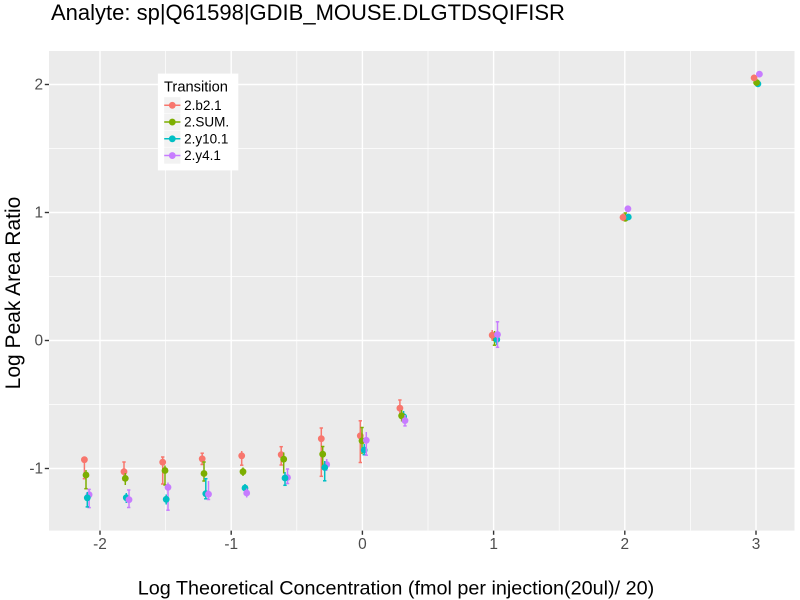 This screenshot has height=600, width=800. What do you see at coordinates (756, 544) in the screenshot?
I see `svg-text: 3` at bounding box center [756, 544].